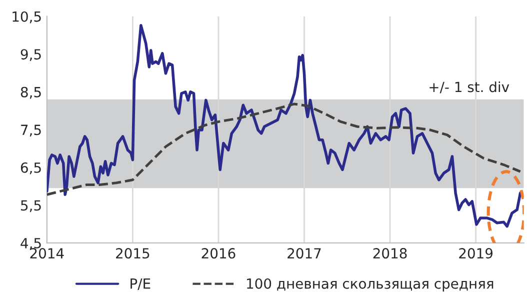  What do you see at coordinates (140, 284) in the screenshot?
I see `legend-label: P/E` at bounding box center [140, 284].